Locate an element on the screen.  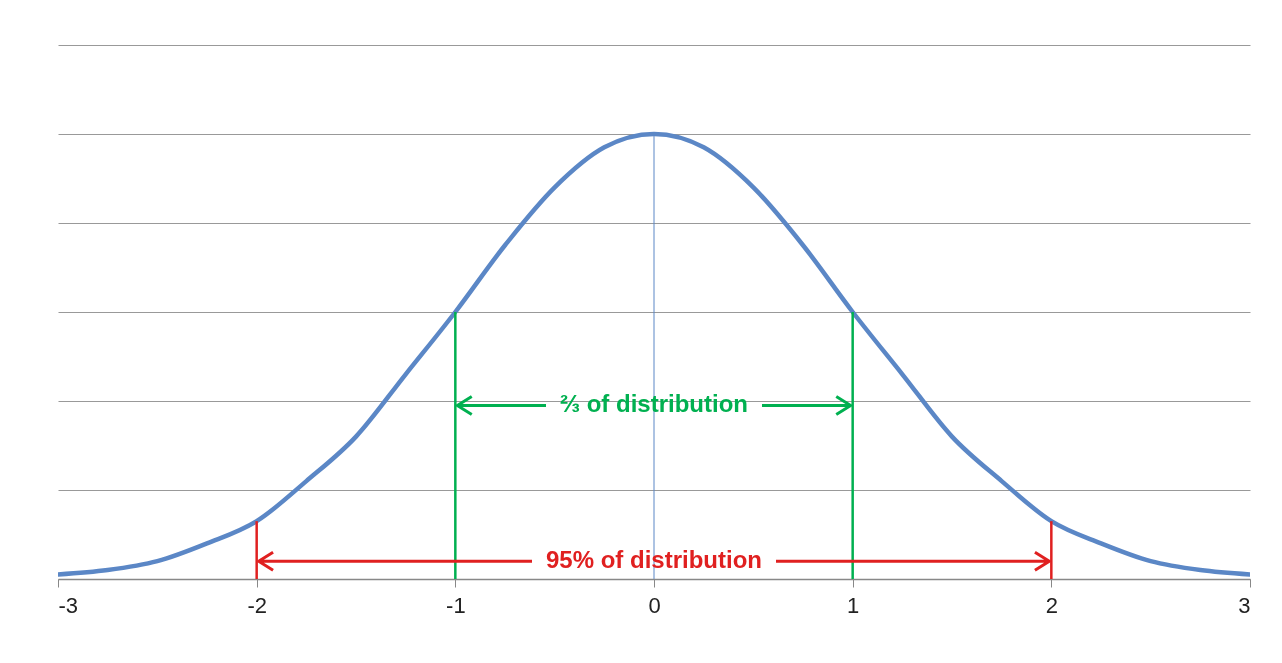
x-tick-label: 0 is located at coordinates (654, 605).